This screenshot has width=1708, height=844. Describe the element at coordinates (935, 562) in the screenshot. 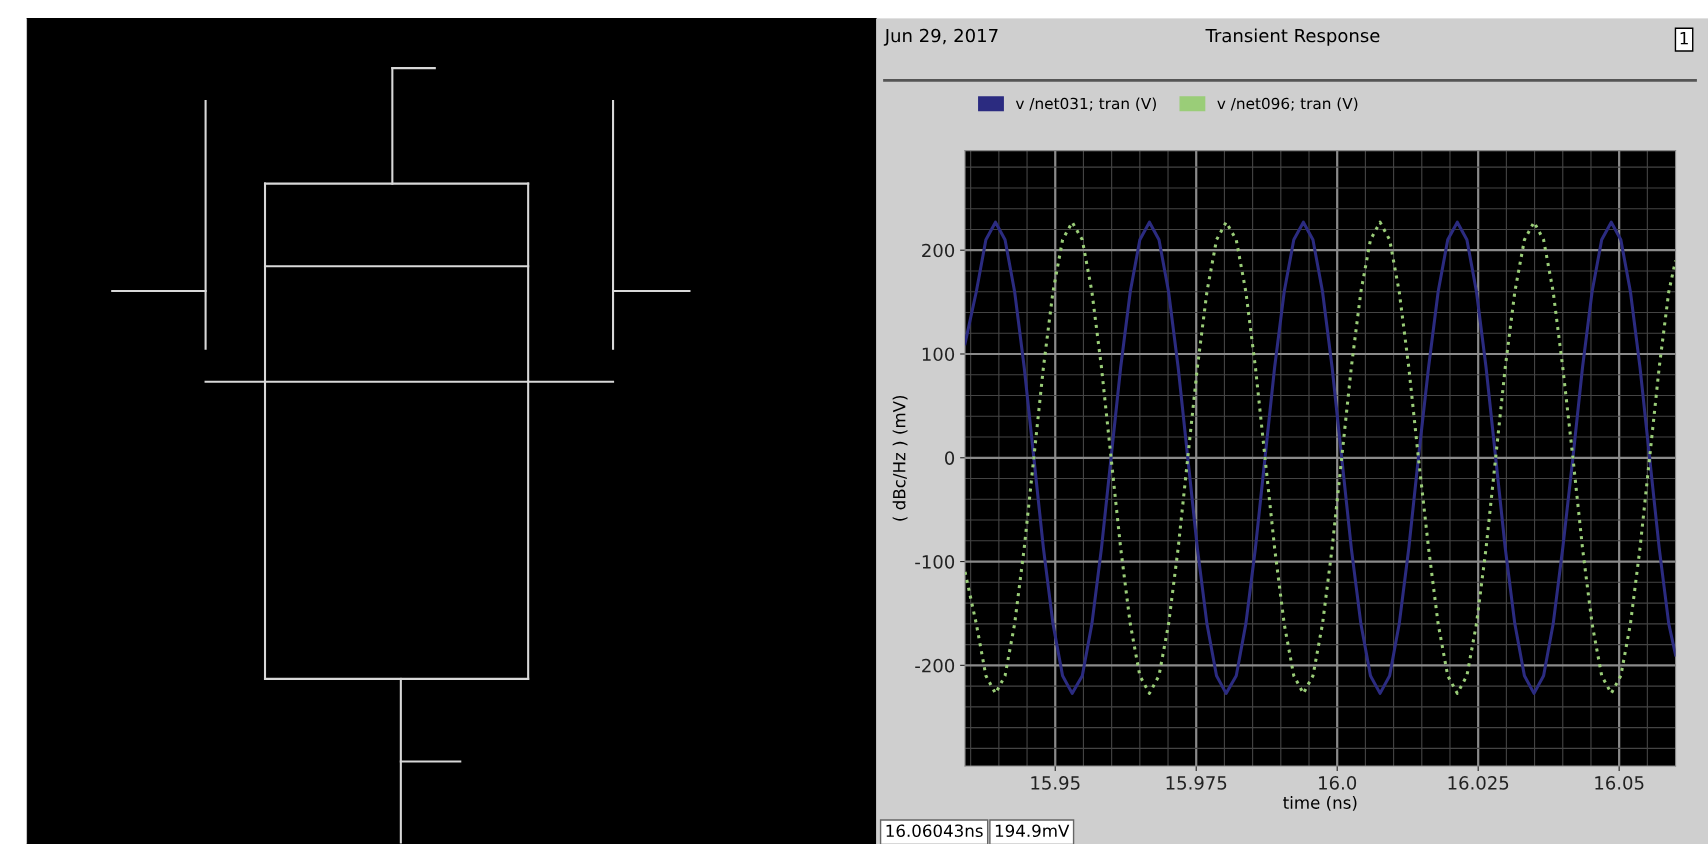

I see `y-tick-label: -100` at that location.